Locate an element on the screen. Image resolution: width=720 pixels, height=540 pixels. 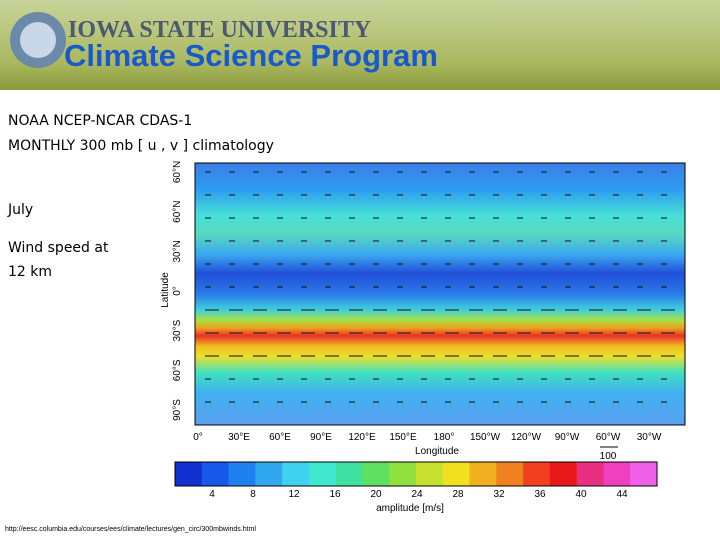
colorbar is located at coordinates (416, 474).